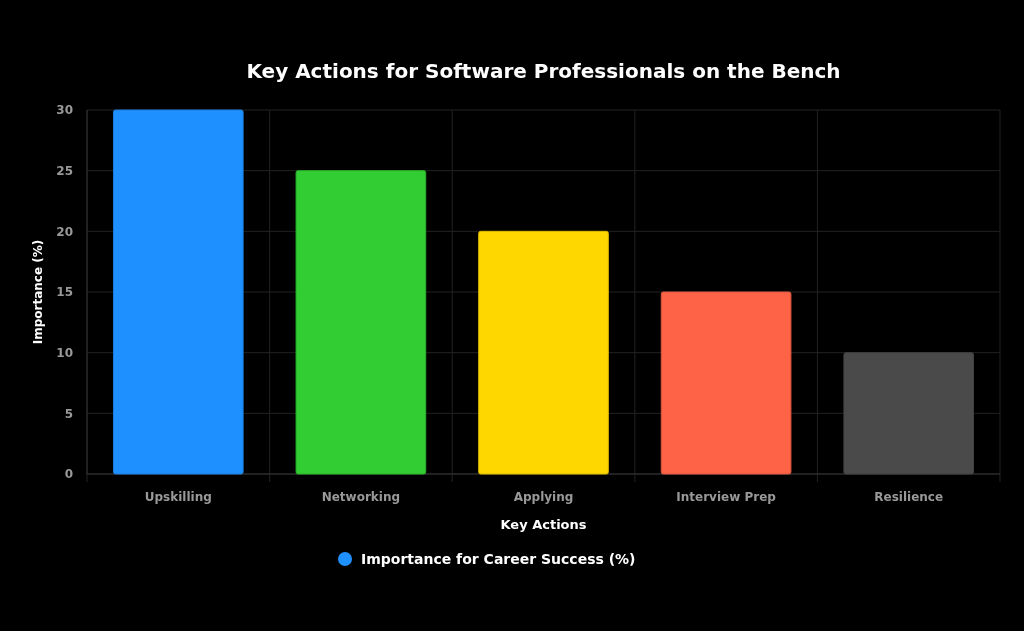 Image resolution: width=1024 pixels, height=631 pixels. What do you see at coordinates (64, 170) in the screenshot?
I see `y-tick-label: 25` at bounding box center [64, 170].